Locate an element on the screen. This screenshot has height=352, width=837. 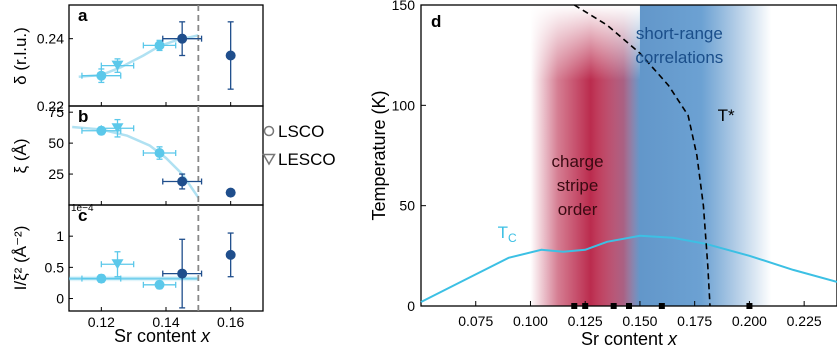
y-tick-label: 25 is located at coordinates (56, 174).